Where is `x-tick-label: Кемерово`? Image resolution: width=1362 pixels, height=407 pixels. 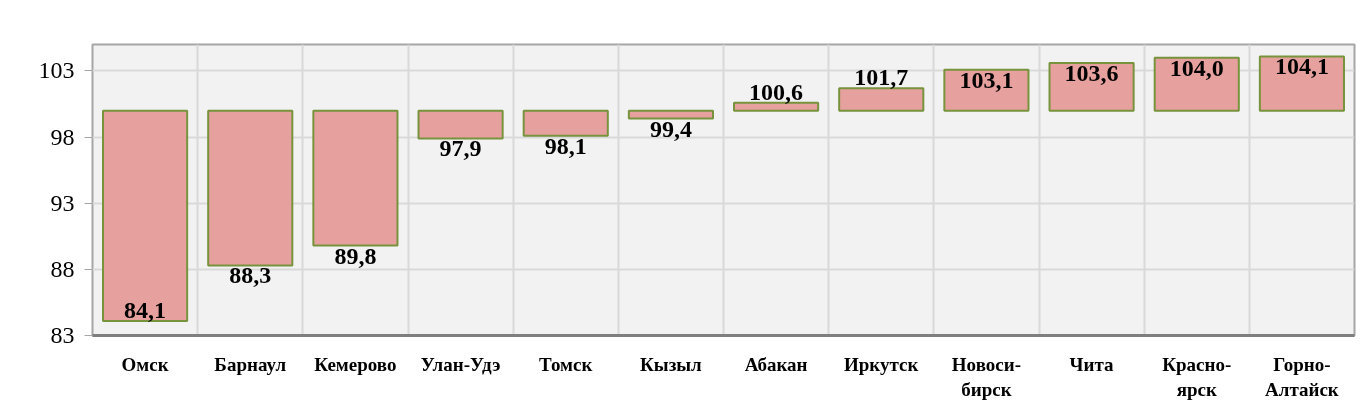
x-tick-label: Кемерово is located at coordinates (355, 364).